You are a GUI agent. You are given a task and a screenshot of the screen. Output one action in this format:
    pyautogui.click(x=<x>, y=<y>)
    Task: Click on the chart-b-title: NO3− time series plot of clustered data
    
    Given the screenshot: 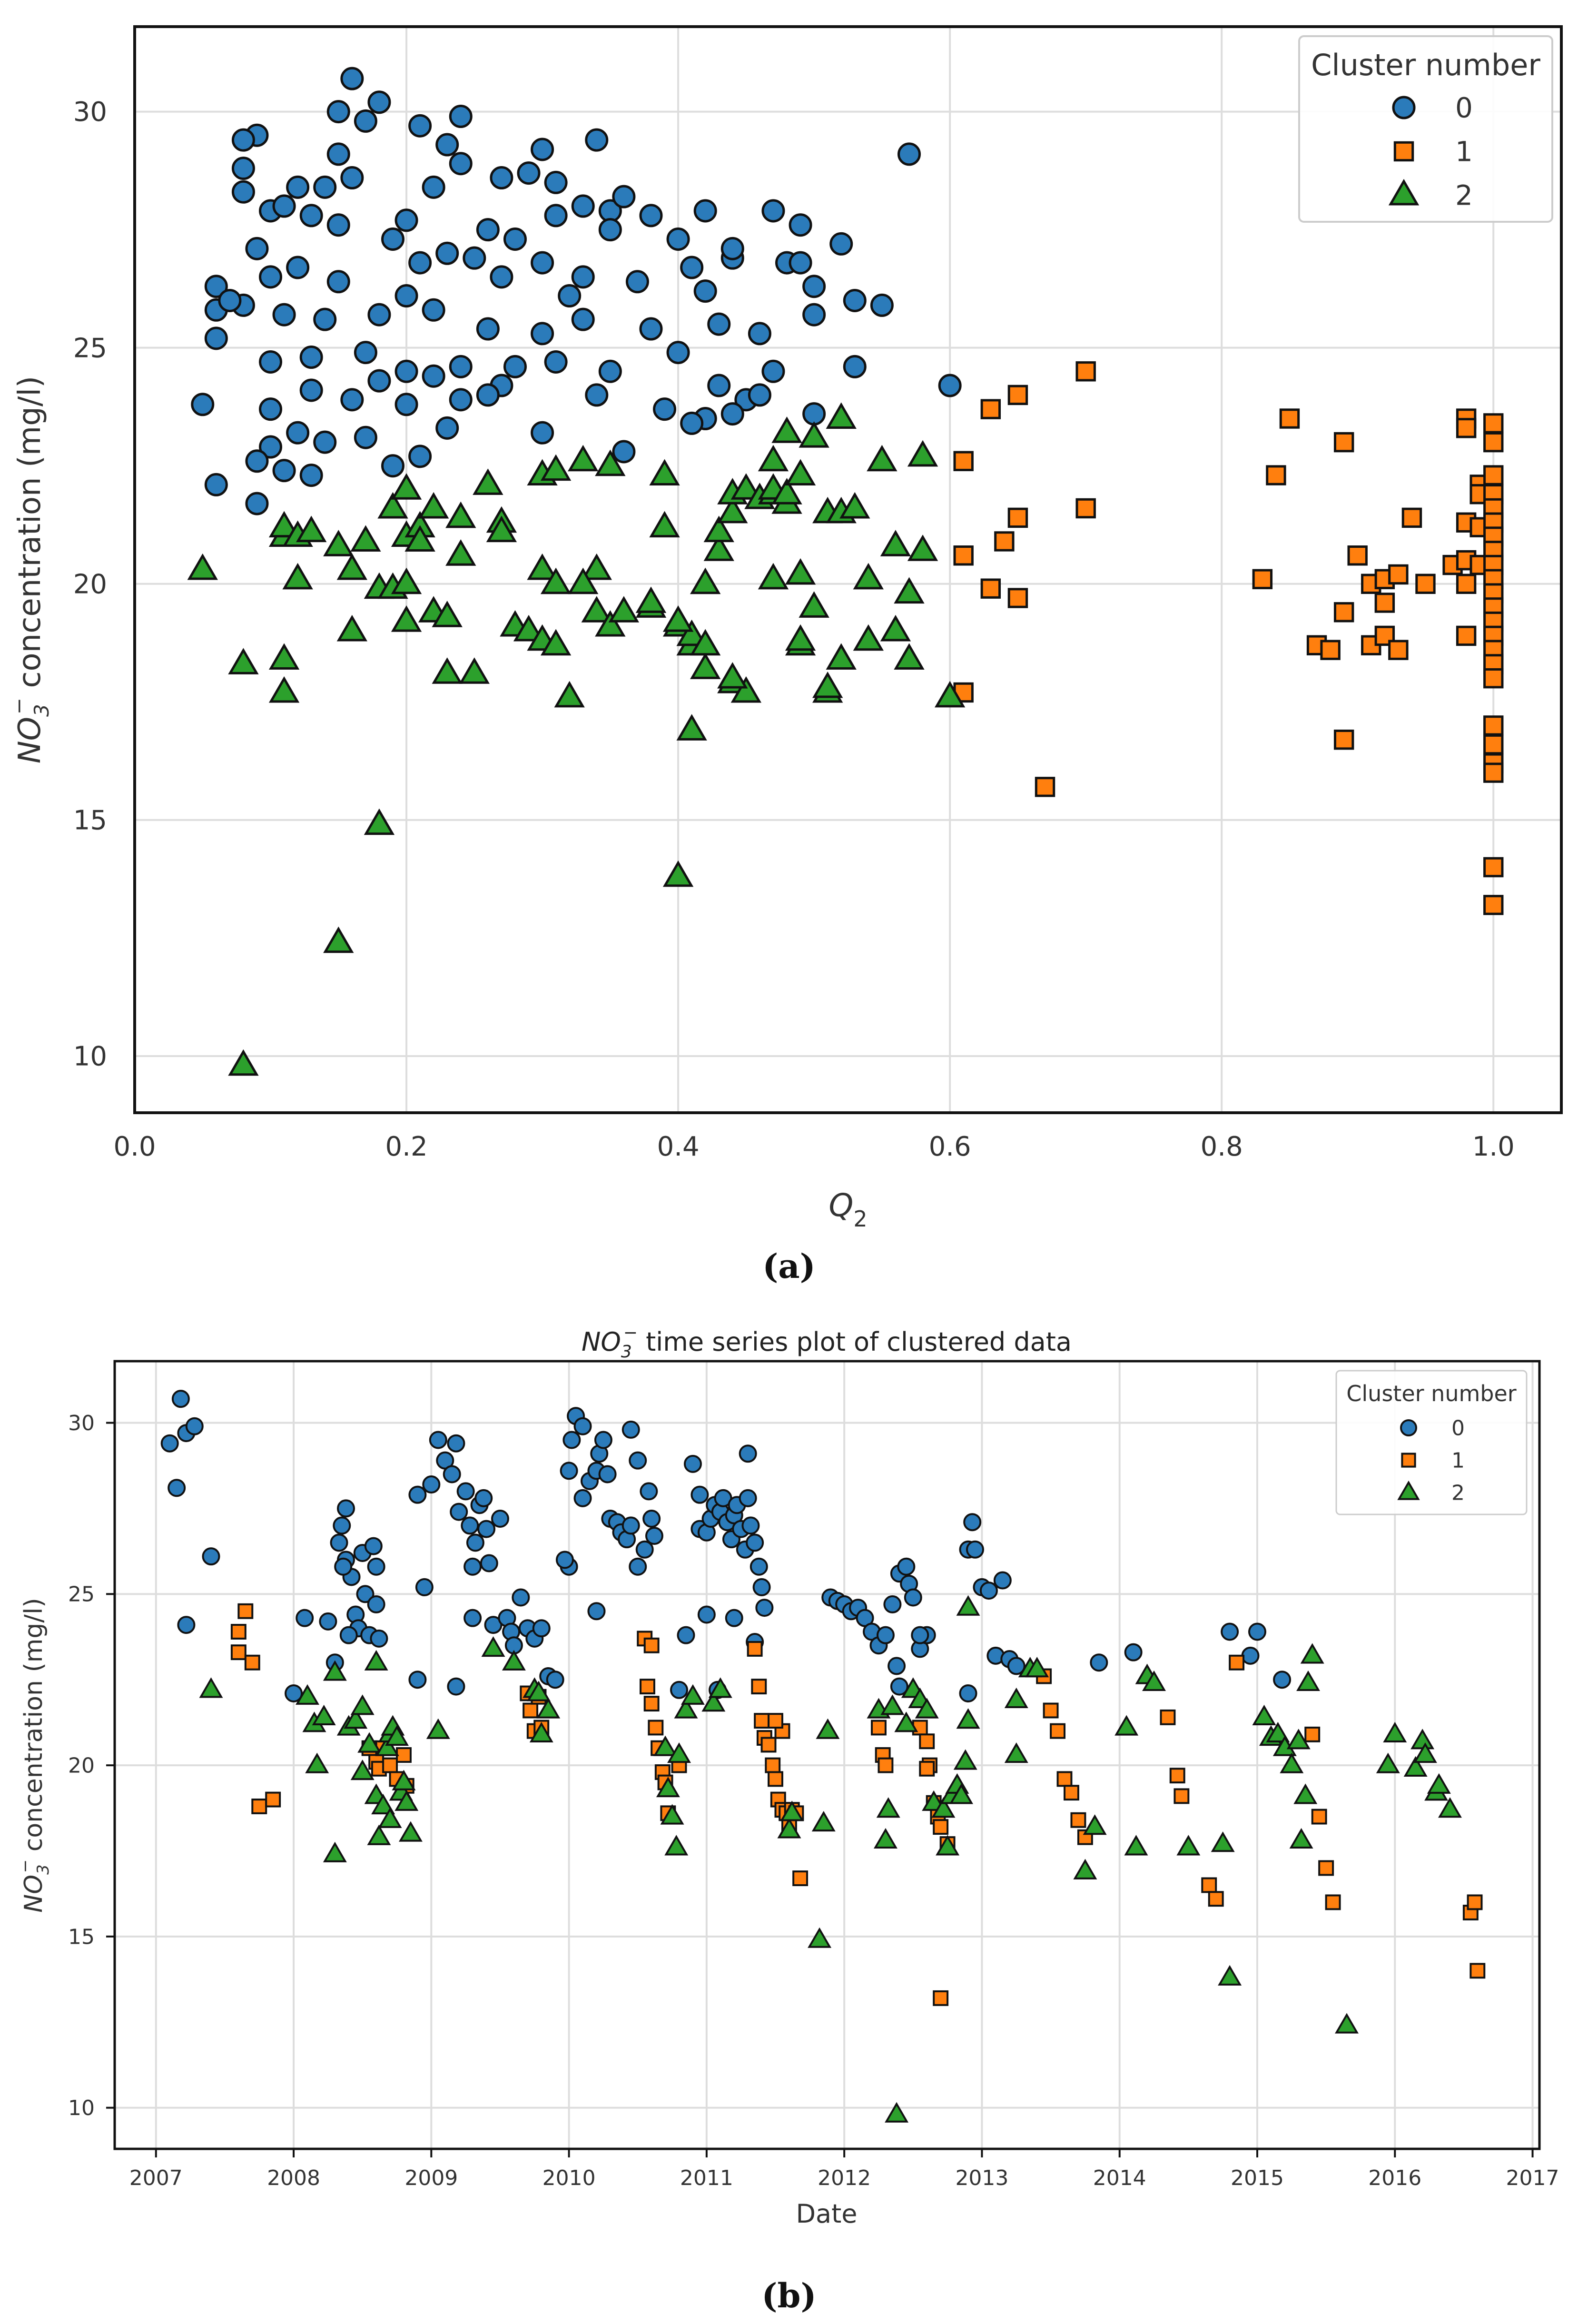 What is the action you would take?
    pyautogui.click(x=827, y=1342)
    